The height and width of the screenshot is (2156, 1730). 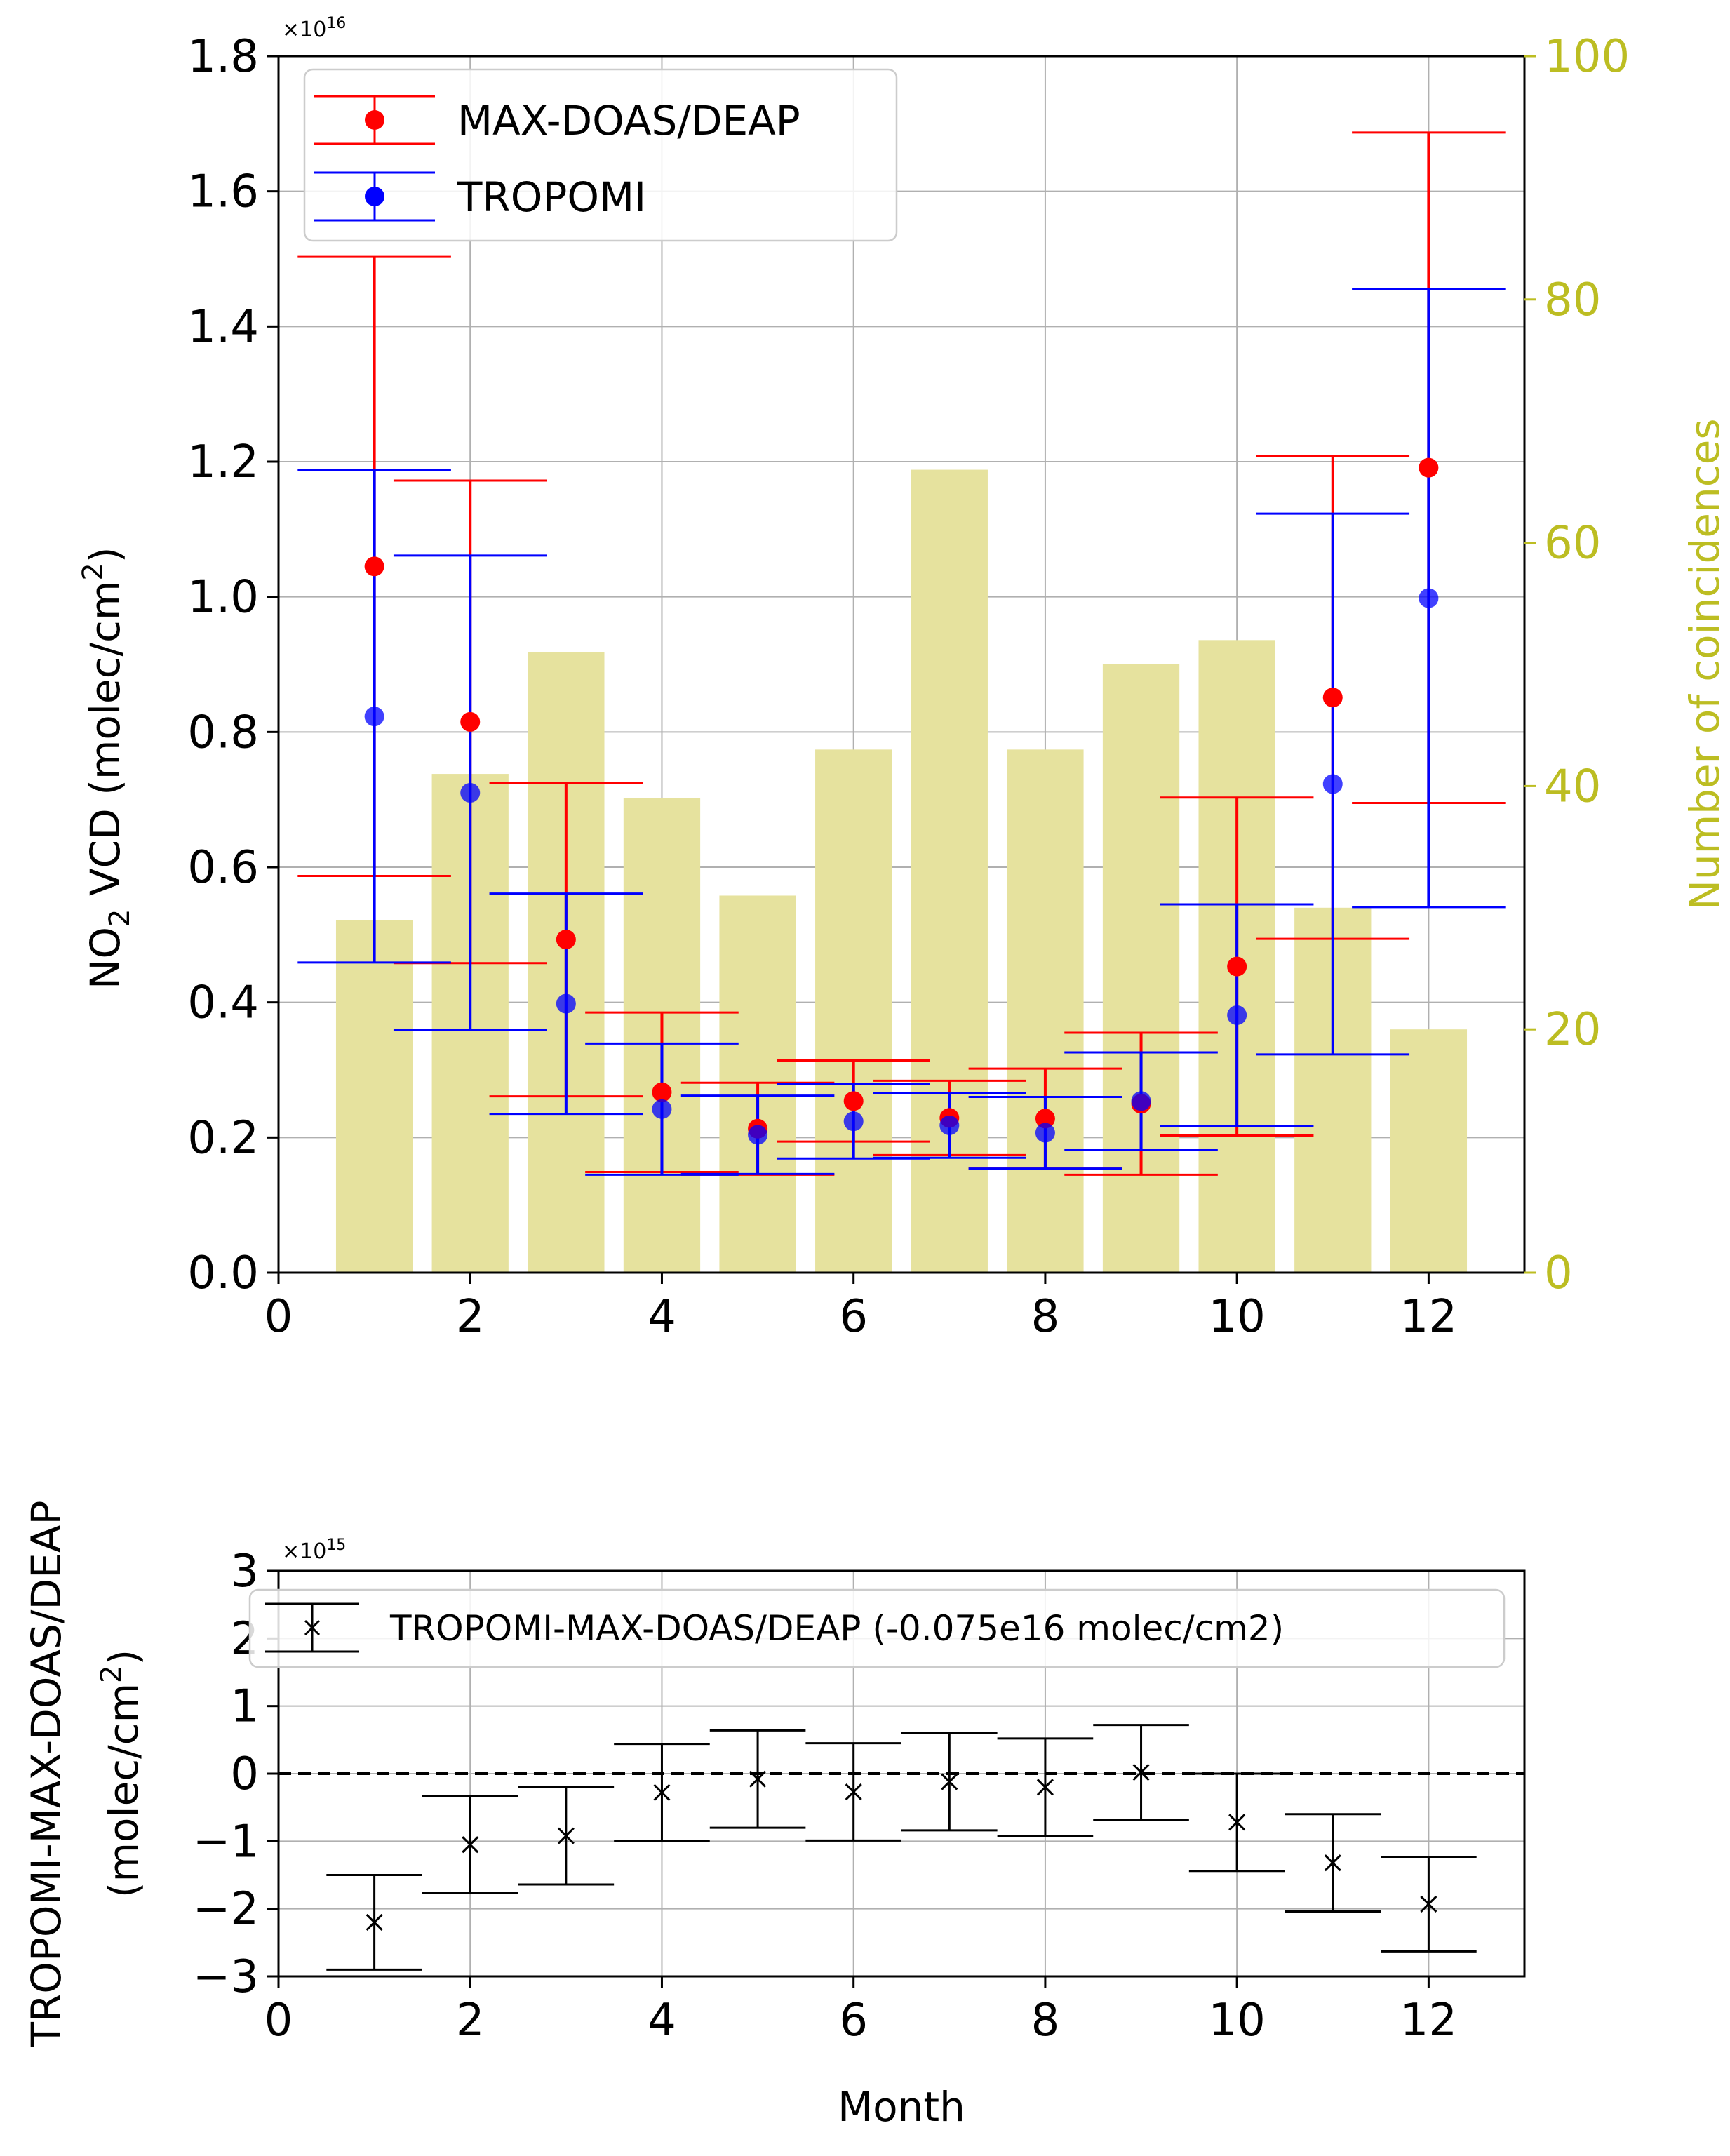 I want to click on bottom-x-tick-label-5: 10, so click(x=1236, y=2021).